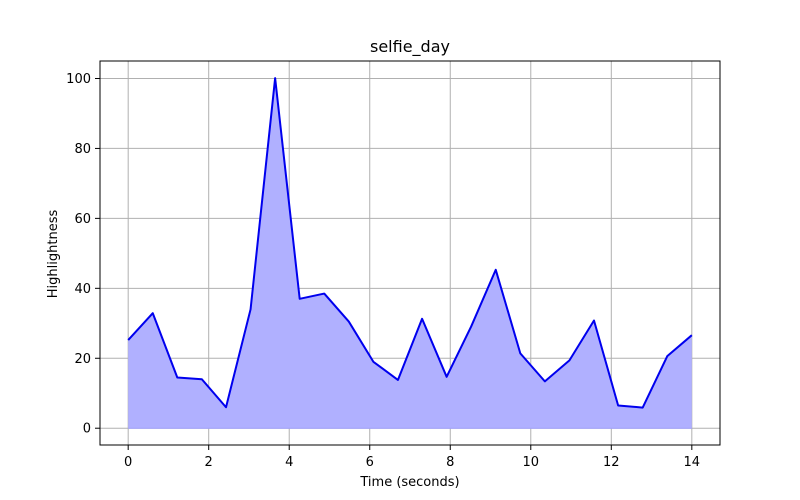 This screenshot has width=800, height=500. What do you see at coordinates (370, 462) in the screenshot?
I see `x-tick-label: 6` at bounding box center [370, 462].